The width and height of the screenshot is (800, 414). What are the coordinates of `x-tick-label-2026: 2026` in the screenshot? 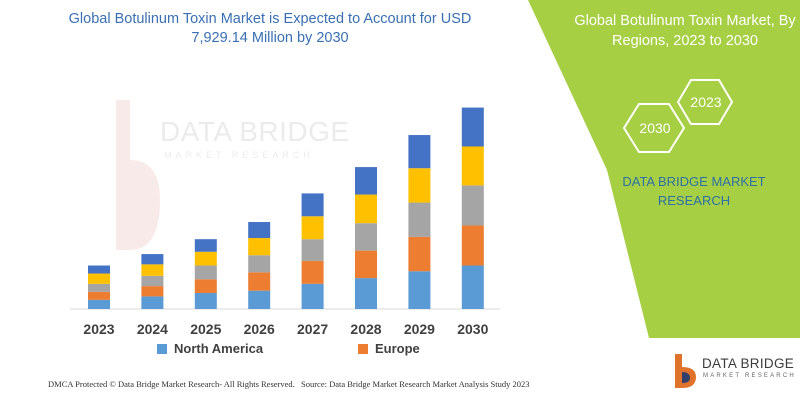 It's located at (259, 329).